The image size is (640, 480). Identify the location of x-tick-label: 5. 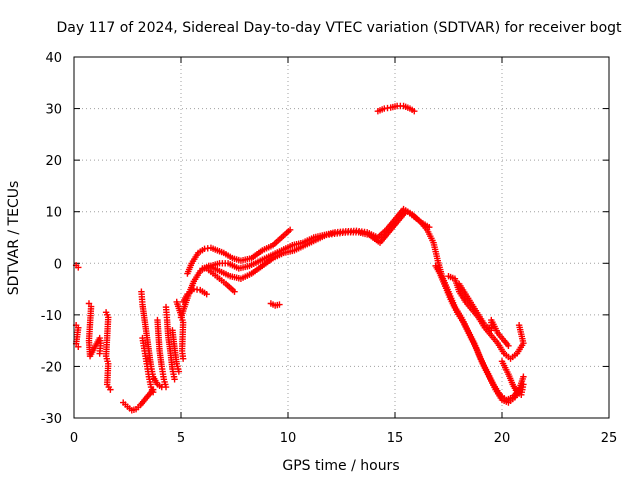
(181, 438).